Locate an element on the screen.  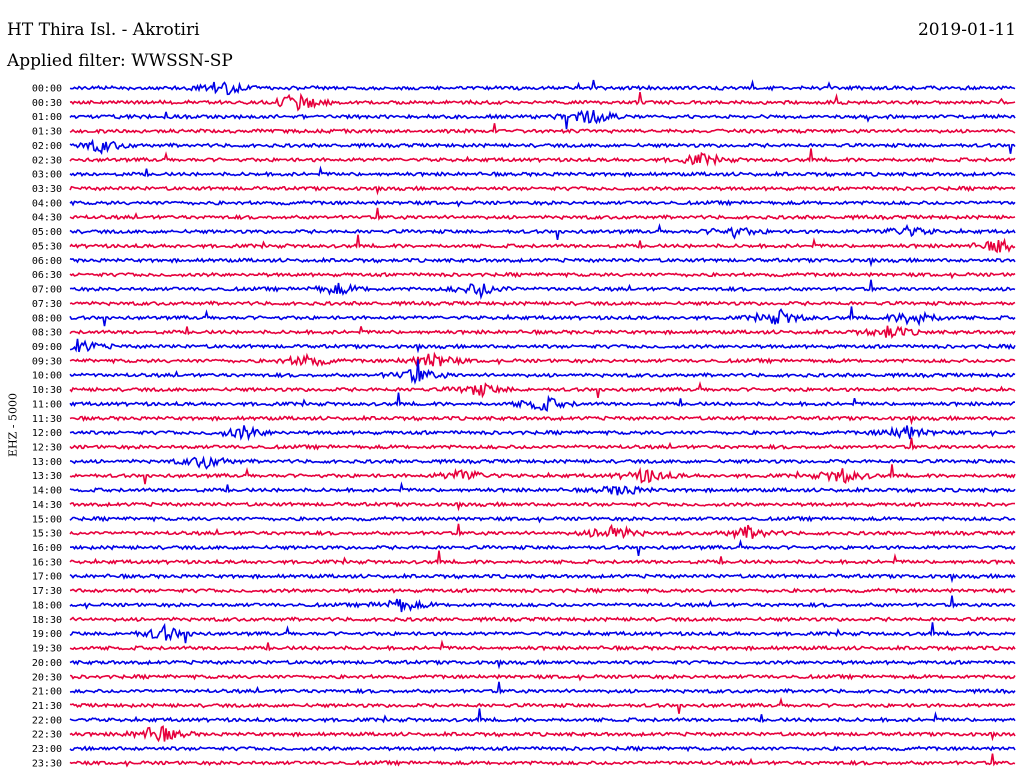
row-label: 08:30 is located at coordinates (47, 333).